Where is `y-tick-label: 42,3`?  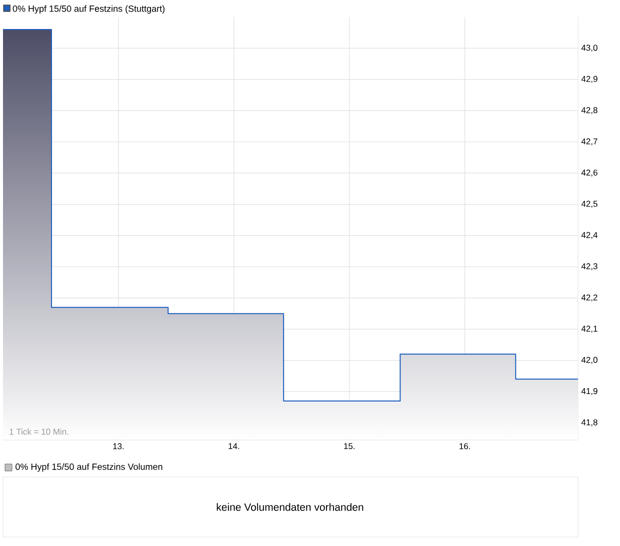 y-tick-label: 42,3 is located at coordinates (589, 266).